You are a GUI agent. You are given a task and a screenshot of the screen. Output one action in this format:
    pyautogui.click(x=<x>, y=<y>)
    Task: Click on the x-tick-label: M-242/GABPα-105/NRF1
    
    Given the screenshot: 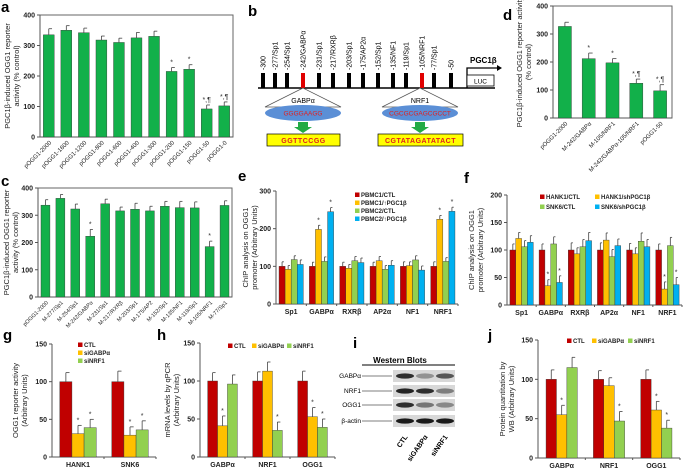 What is the action you would take?
    pyautogui.click(x=614, y=147)
    